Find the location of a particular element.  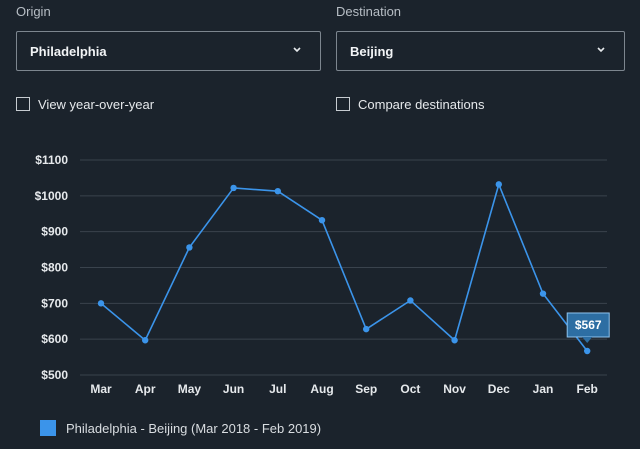

year-over-year-label: View year-over-year is located at coordinates (96, 104).